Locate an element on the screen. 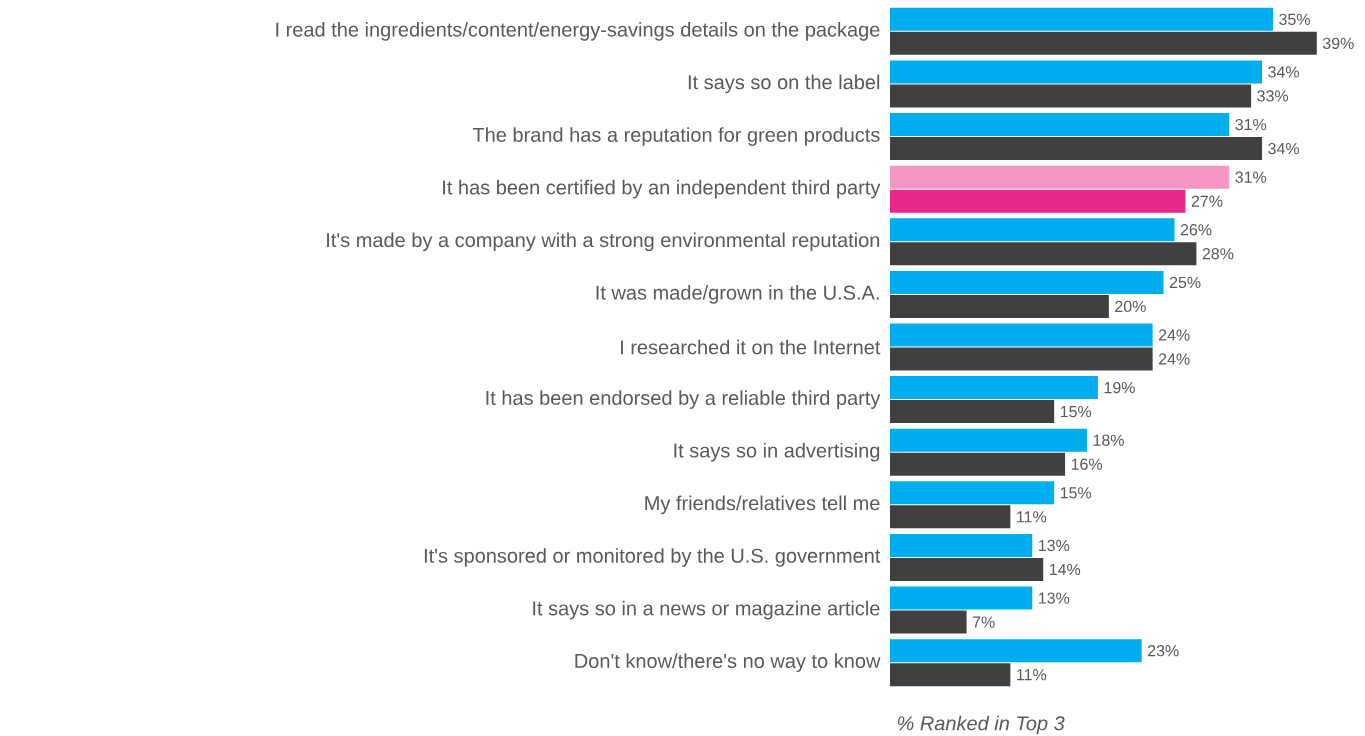 This screenshot has height=736, width=1365. y-tick-label: It has been endorsed by a reliable third party is located at coordinates (683, 399).